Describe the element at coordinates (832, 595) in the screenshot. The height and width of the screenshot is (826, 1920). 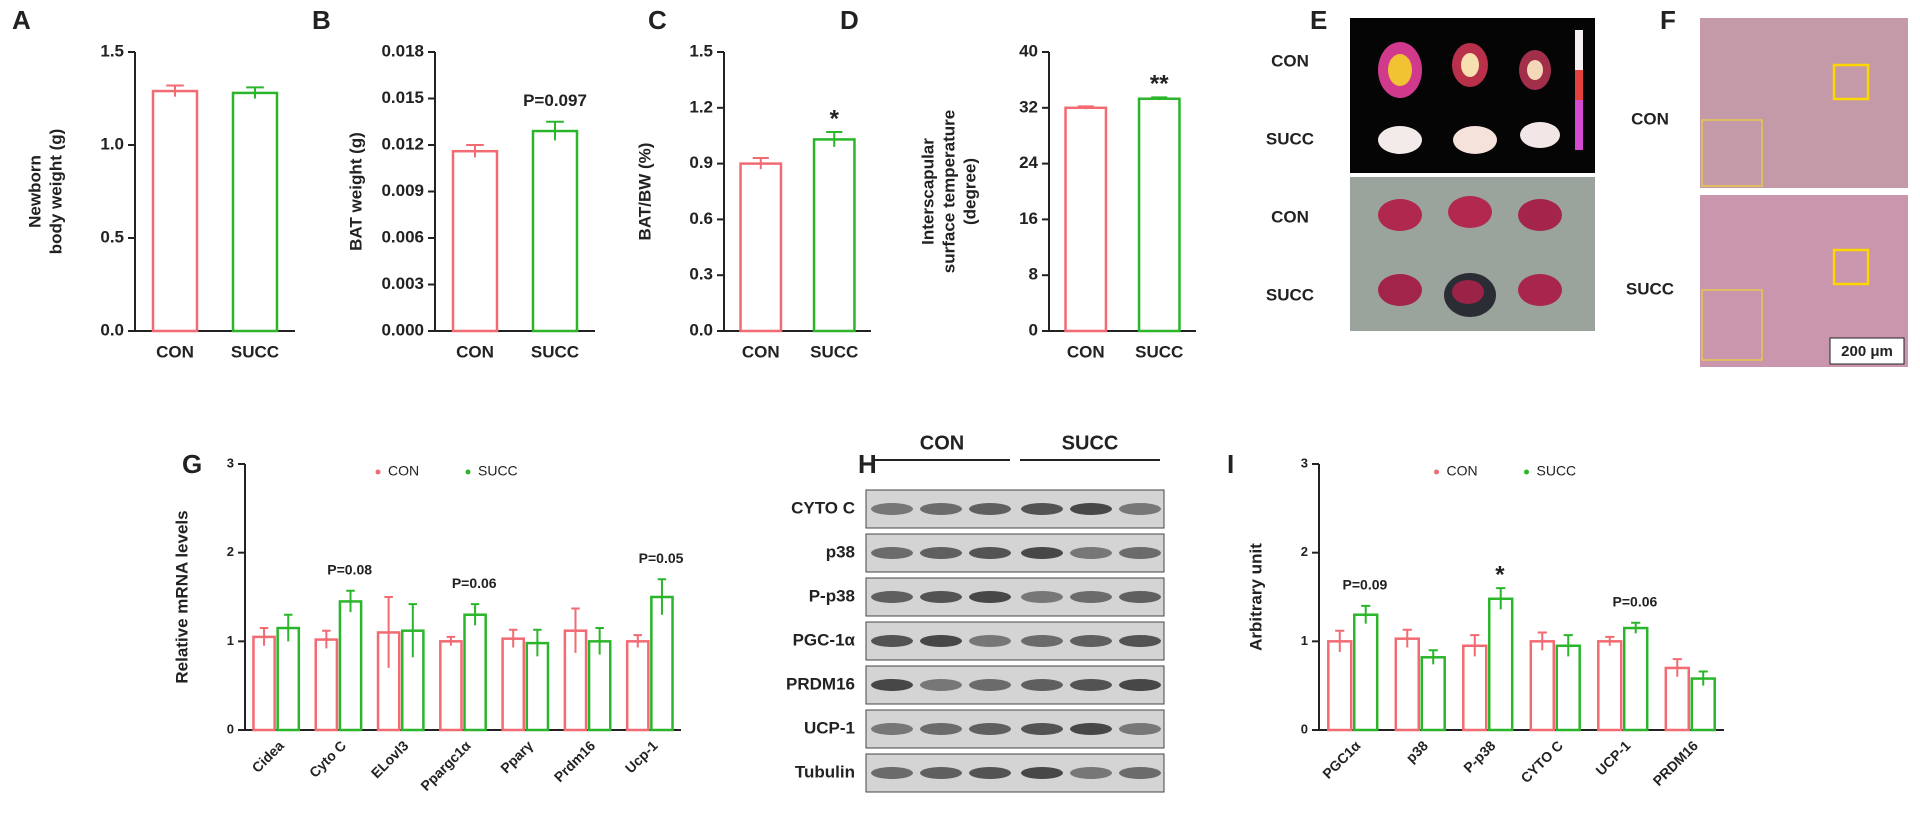
I see `row-label: P-p38` at that location.